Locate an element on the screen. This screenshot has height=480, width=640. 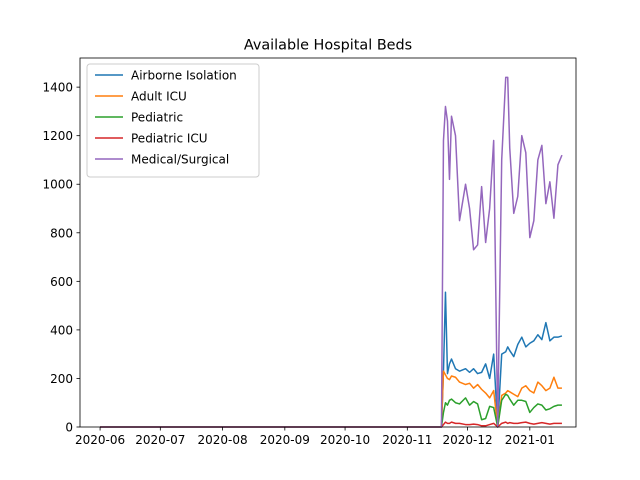
legend-label-3: Pediatric ICU is located at coordinates (169, 139).